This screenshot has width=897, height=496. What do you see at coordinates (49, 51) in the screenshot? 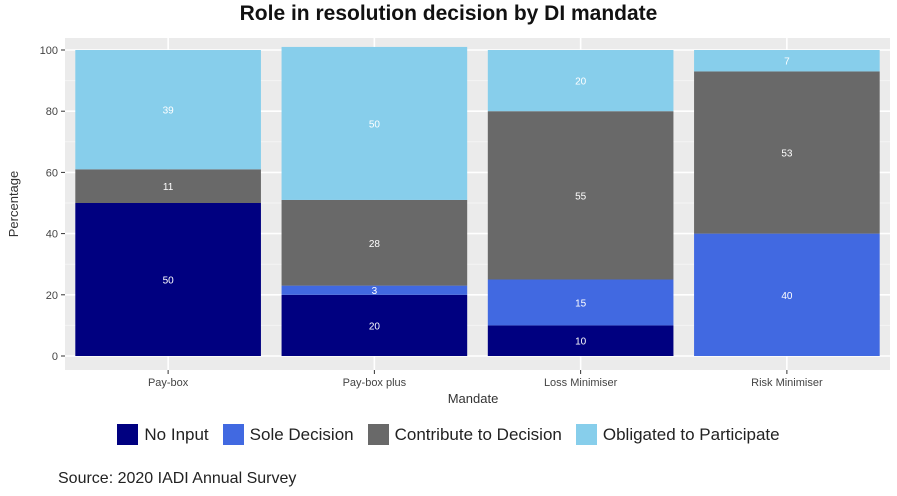
I see `y-tick-label: 100` at bounding box center [49, 51].